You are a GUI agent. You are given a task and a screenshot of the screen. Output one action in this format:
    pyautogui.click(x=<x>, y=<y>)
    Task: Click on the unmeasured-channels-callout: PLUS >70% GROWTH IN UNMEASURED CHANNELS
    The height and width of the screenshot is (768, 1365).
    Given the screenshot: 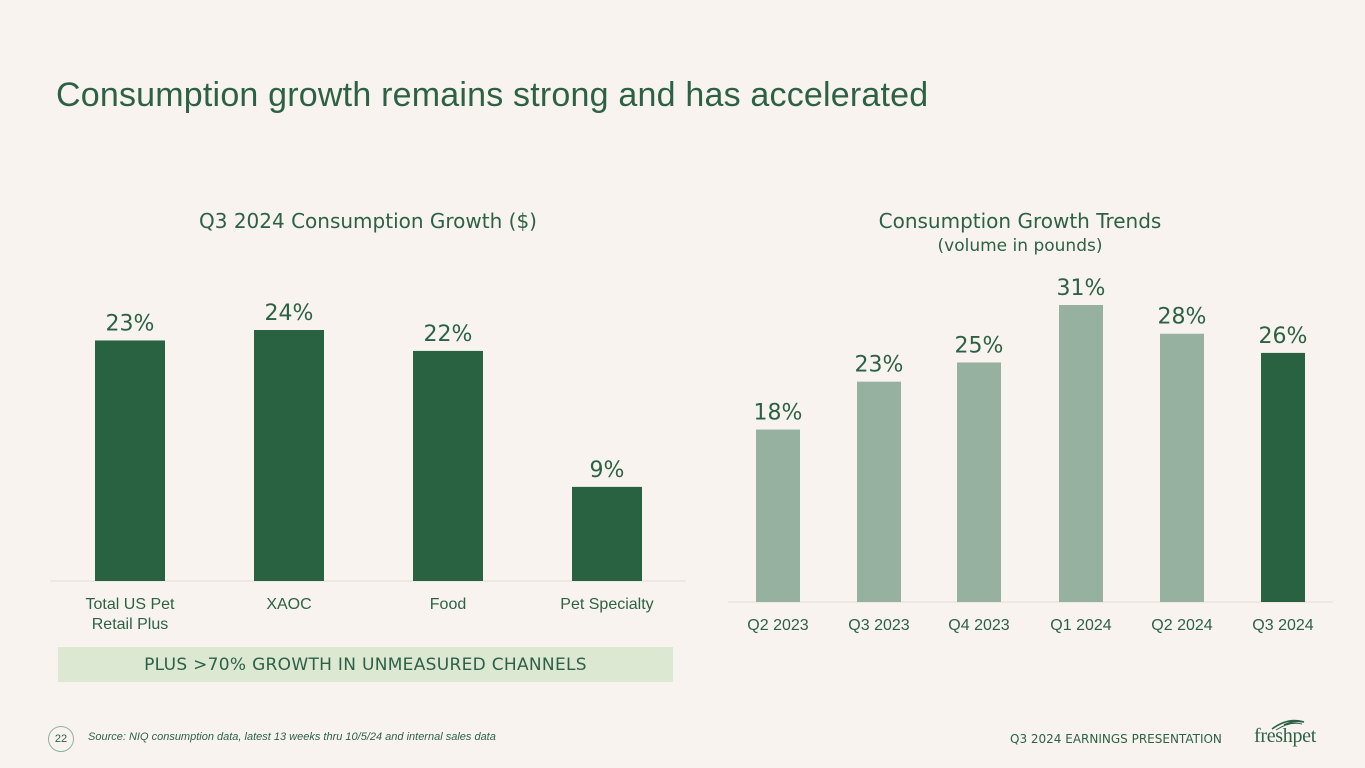 What is the action you would take?
    pyautogui.click(x=365, y=664)
    